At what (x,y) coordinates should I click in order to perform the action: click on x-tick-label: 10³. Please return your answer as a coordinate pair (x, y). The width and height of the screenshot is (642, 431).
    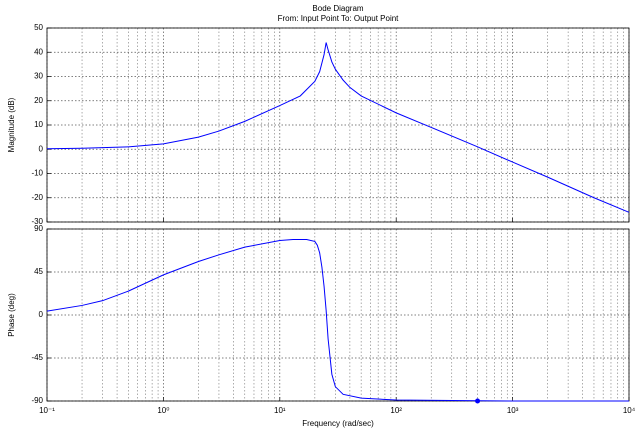
    Looking at the image, I should click on (513, 410).